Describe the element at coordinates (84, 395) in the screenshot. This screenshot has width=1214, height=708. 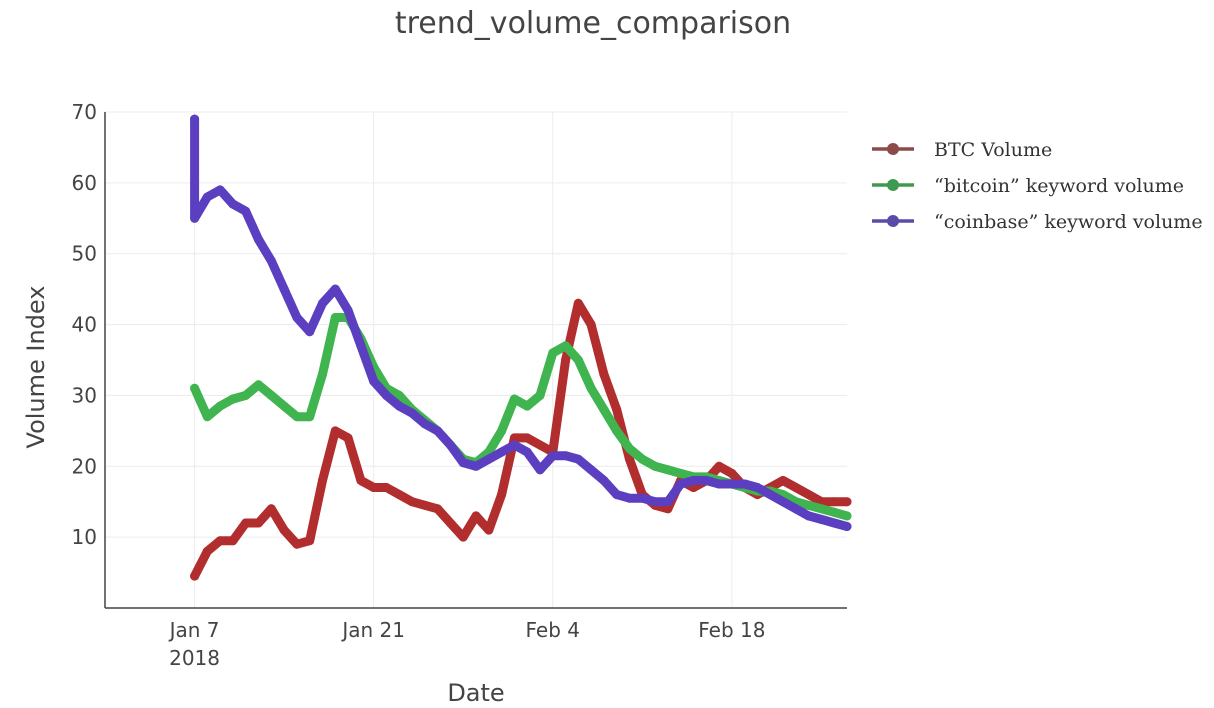
I see `y-tick-label: 30` at that location.